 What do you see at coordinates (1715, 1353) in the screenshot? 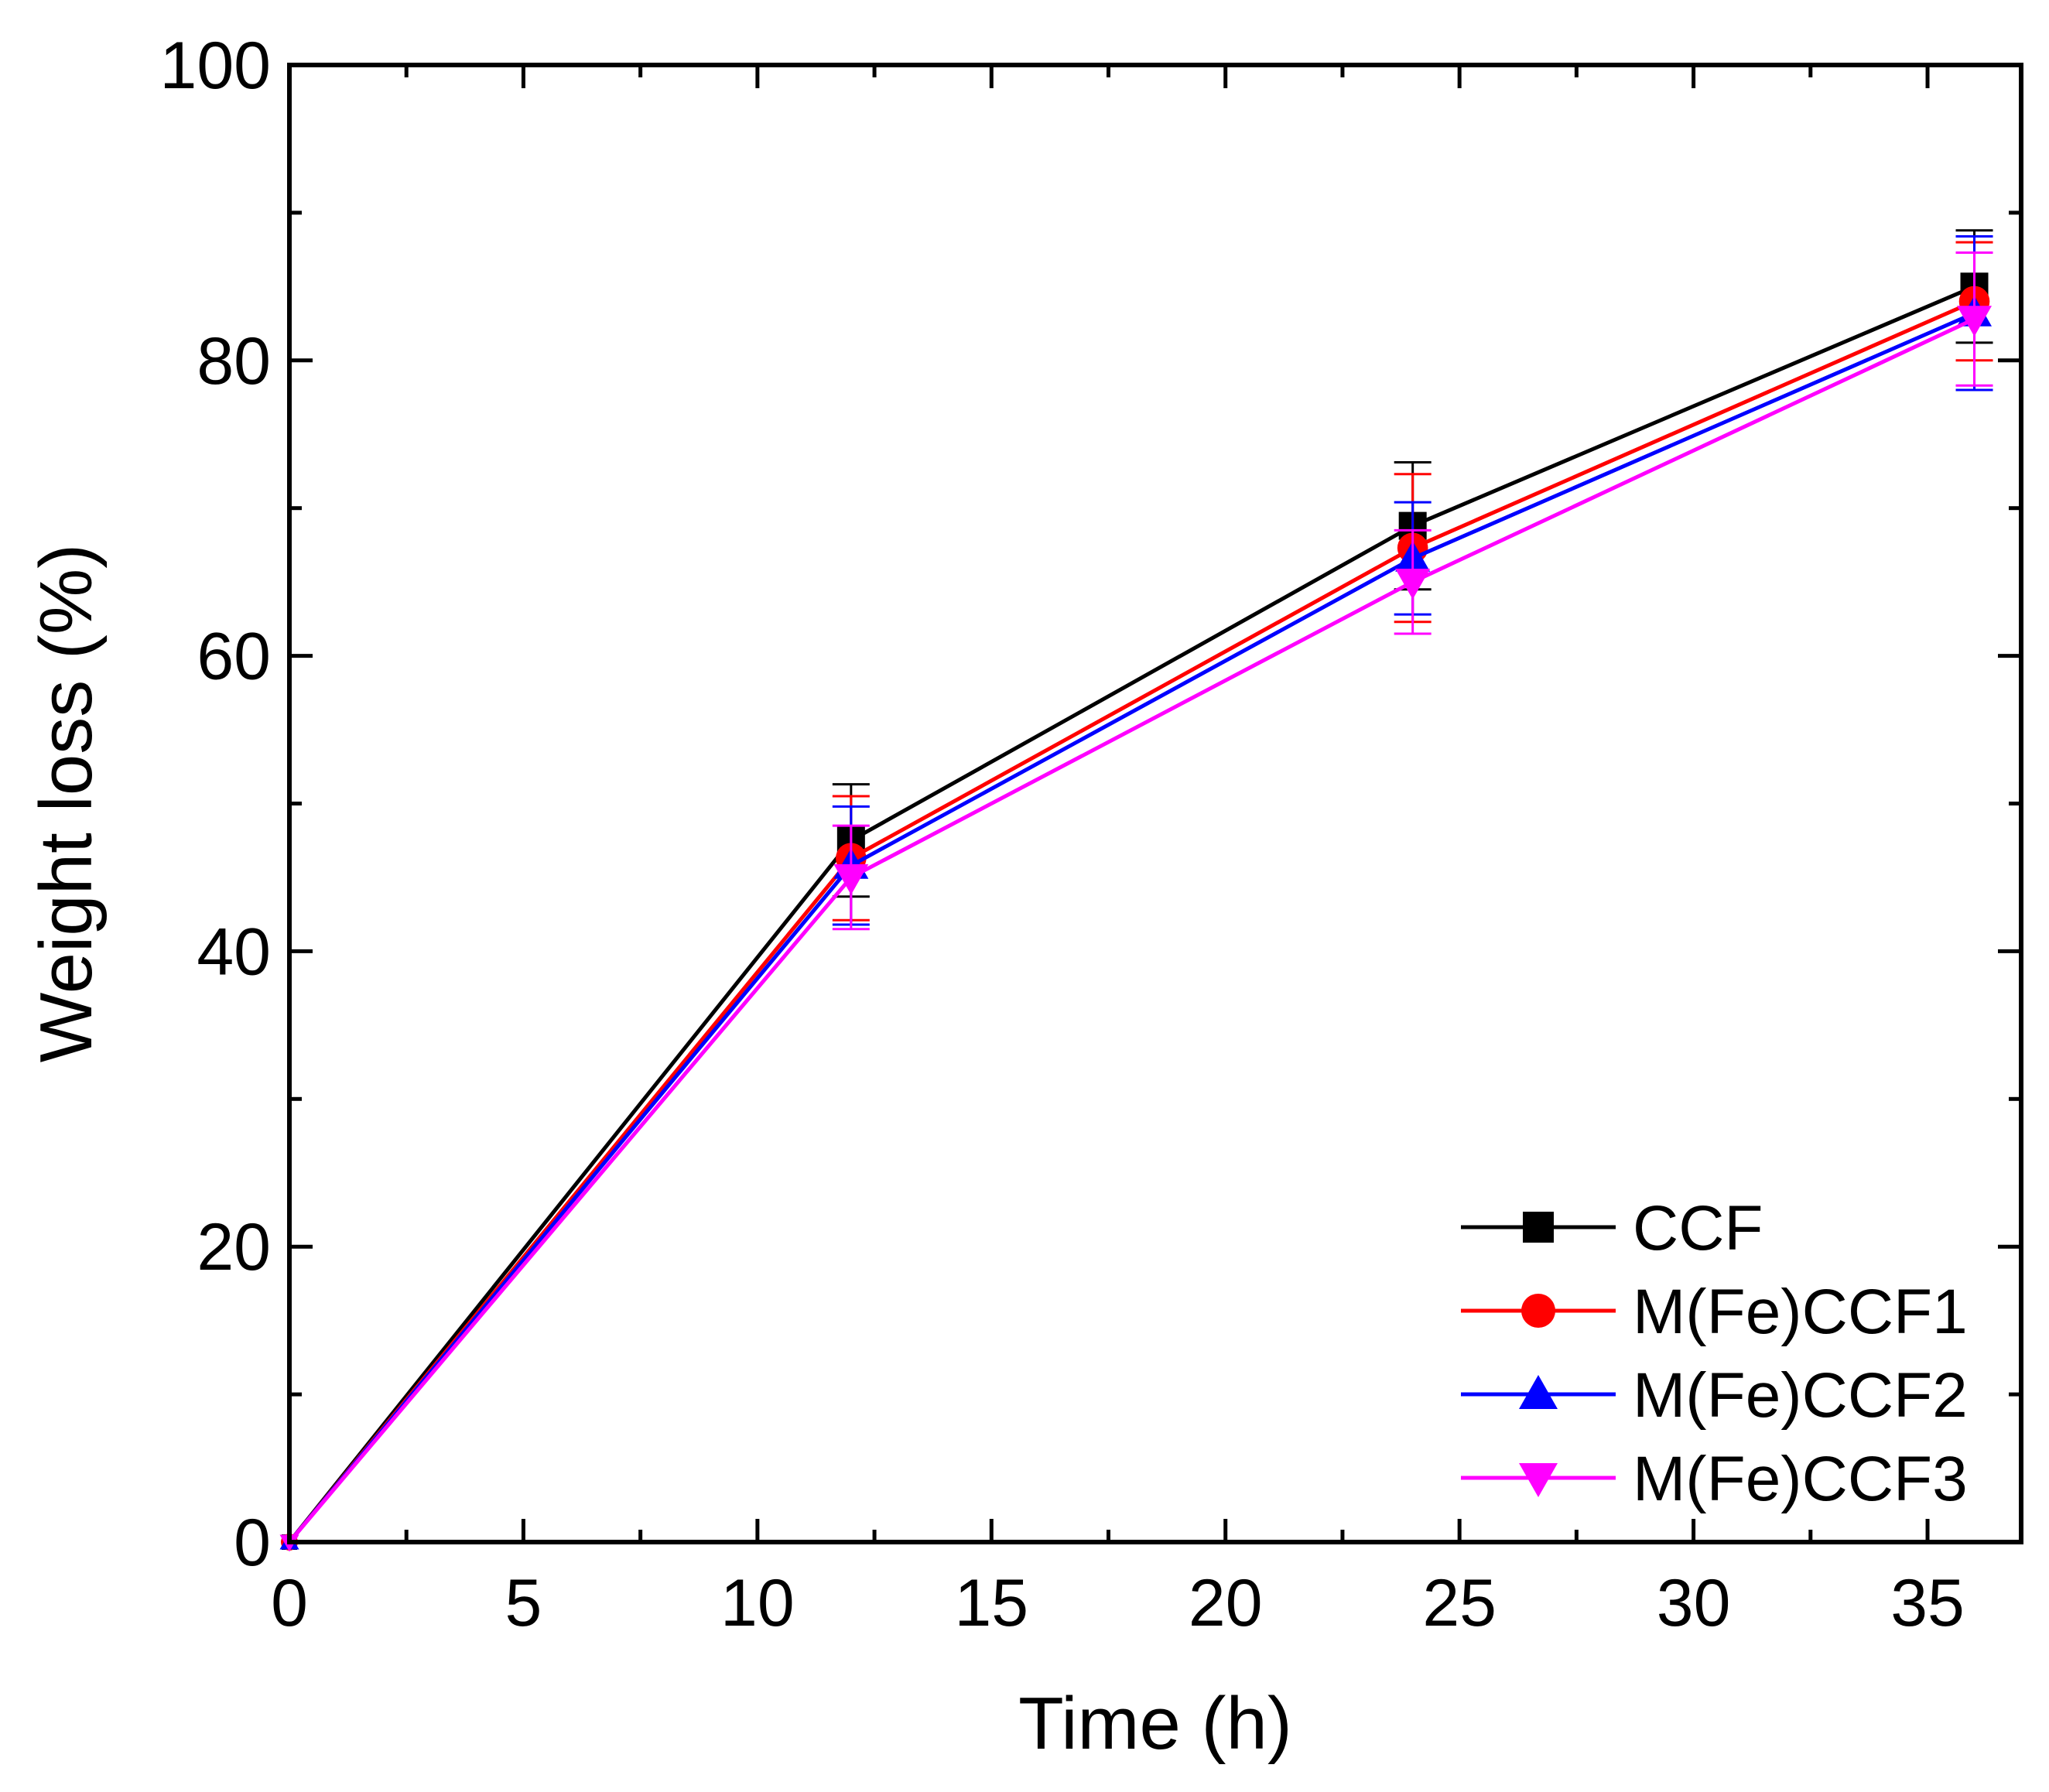
I see `legend: CCF M(Fe)CCF1 M(Fe)CCF2 M(Fe)CCF3` at bounding box center [1715, 1353].